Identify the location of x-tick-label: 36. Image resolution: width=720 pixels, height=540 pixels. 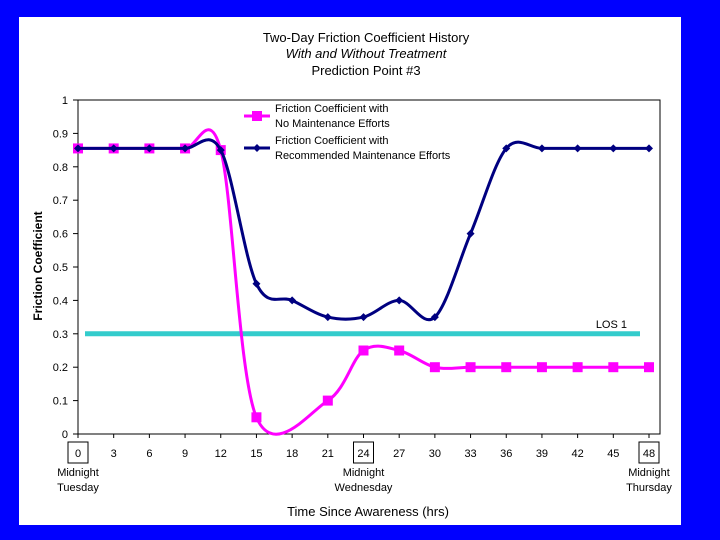
(506, 454).